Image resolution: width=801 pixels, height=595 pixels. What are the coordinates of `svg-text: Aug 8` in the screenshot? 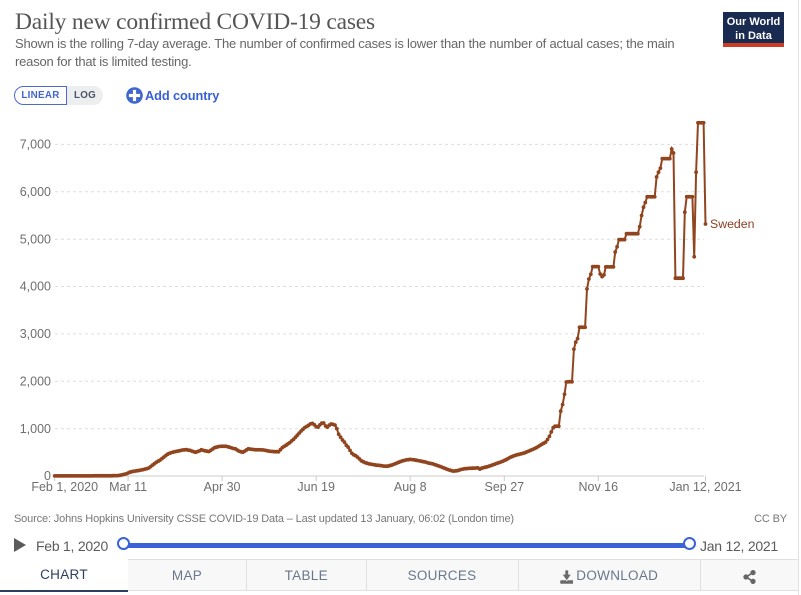 It's located at (410, 487).